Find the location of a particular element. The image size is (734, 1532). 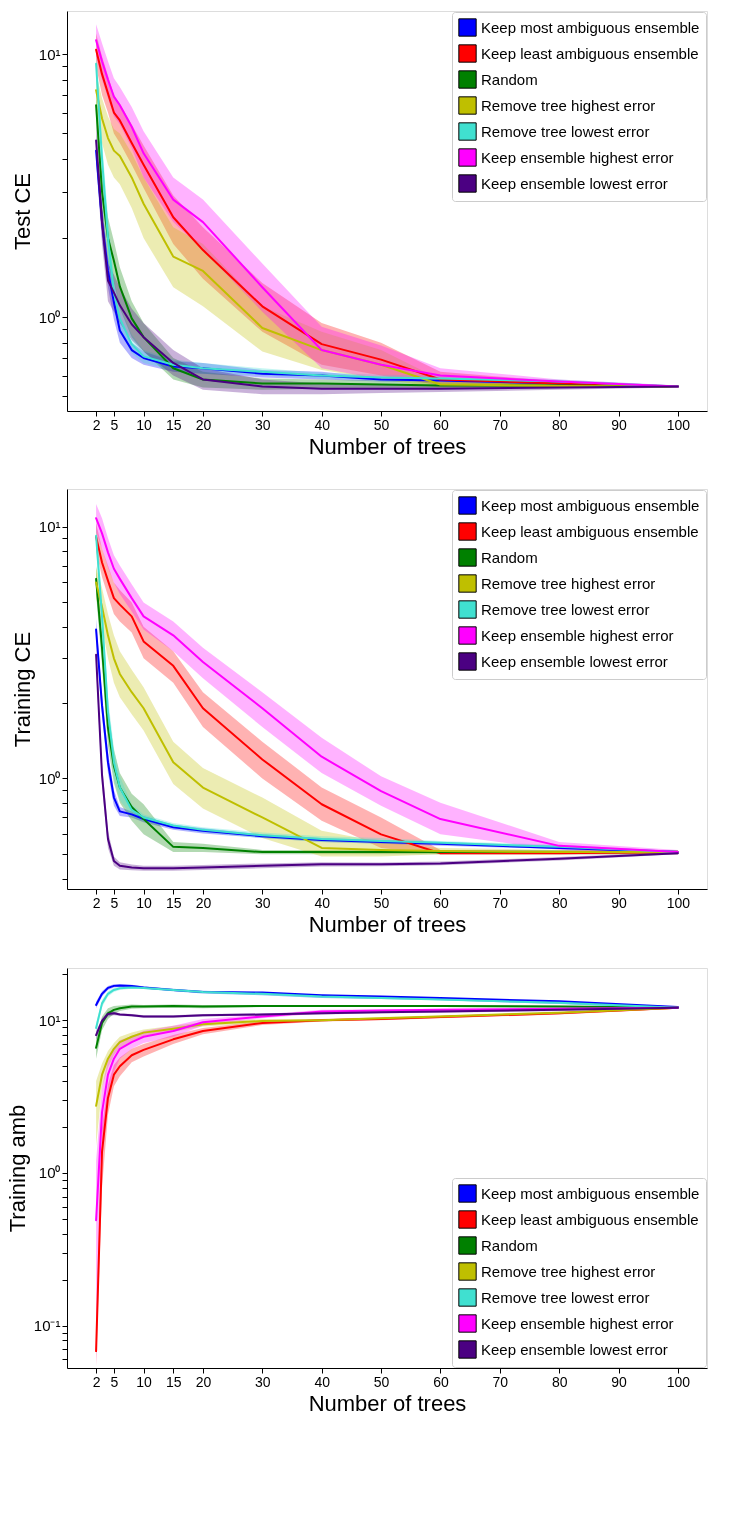

y-axis-title: Training CE is located at coordinates (22, 689).